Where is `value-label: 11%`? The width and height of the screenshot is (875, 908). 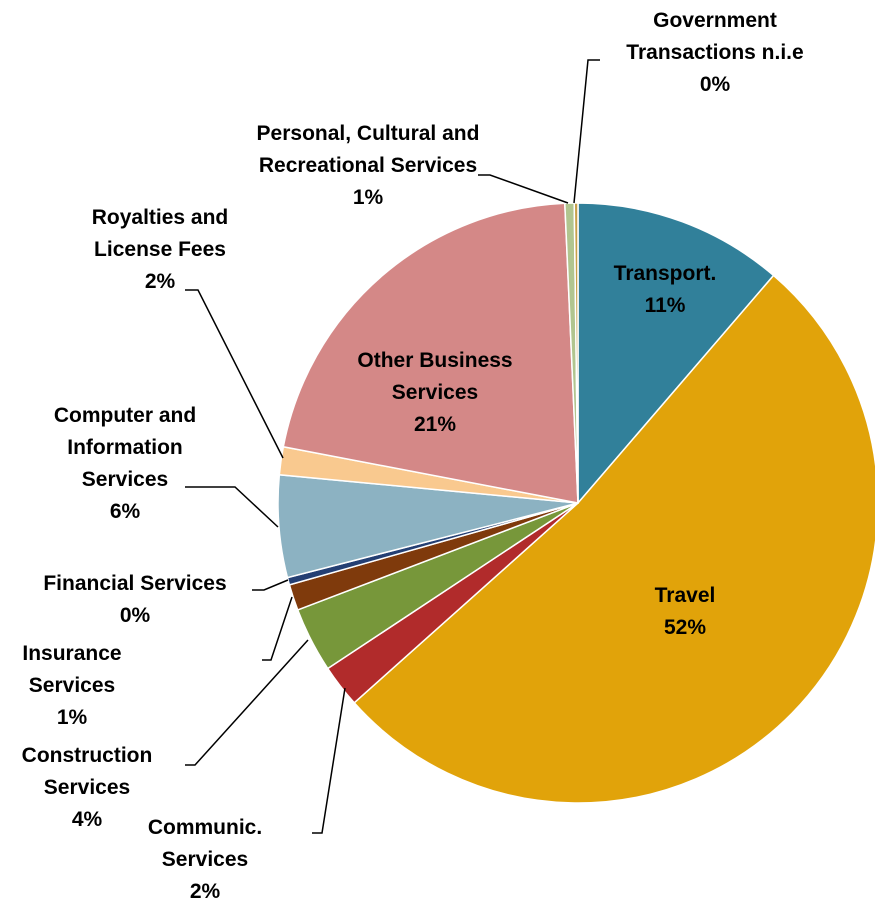
value-label: 11% is located at coordinates (665, 305).